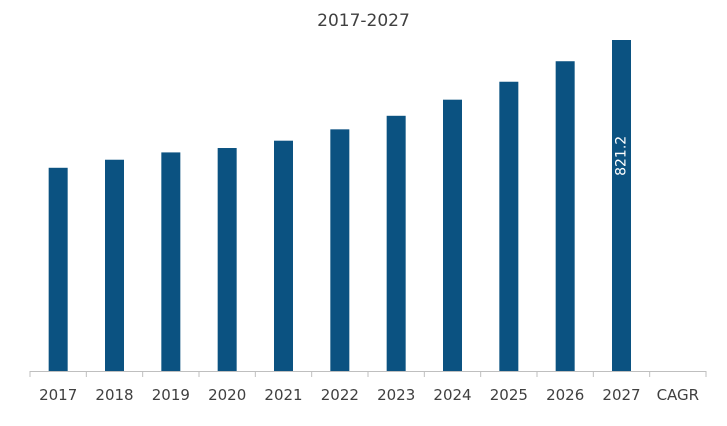  Describe the element at coordinates (363, 21) in the screenshot. I see `chart-title: 2017-2027` at that location.